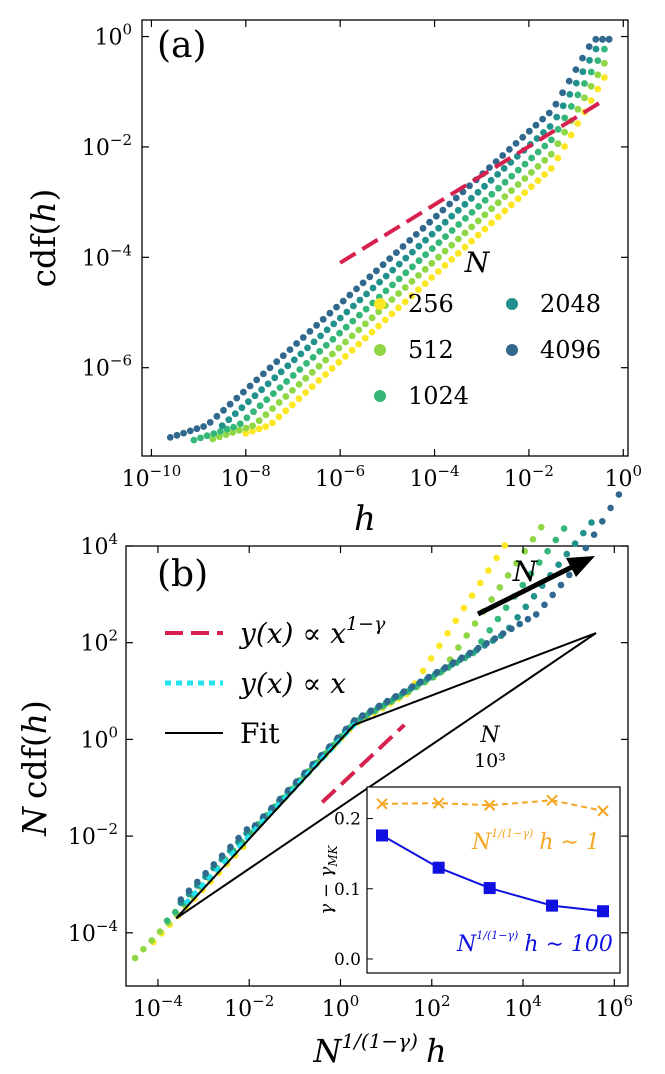 The image size is (665, 1074). I want to click on panel-b-label: (b), so click(182, 574).